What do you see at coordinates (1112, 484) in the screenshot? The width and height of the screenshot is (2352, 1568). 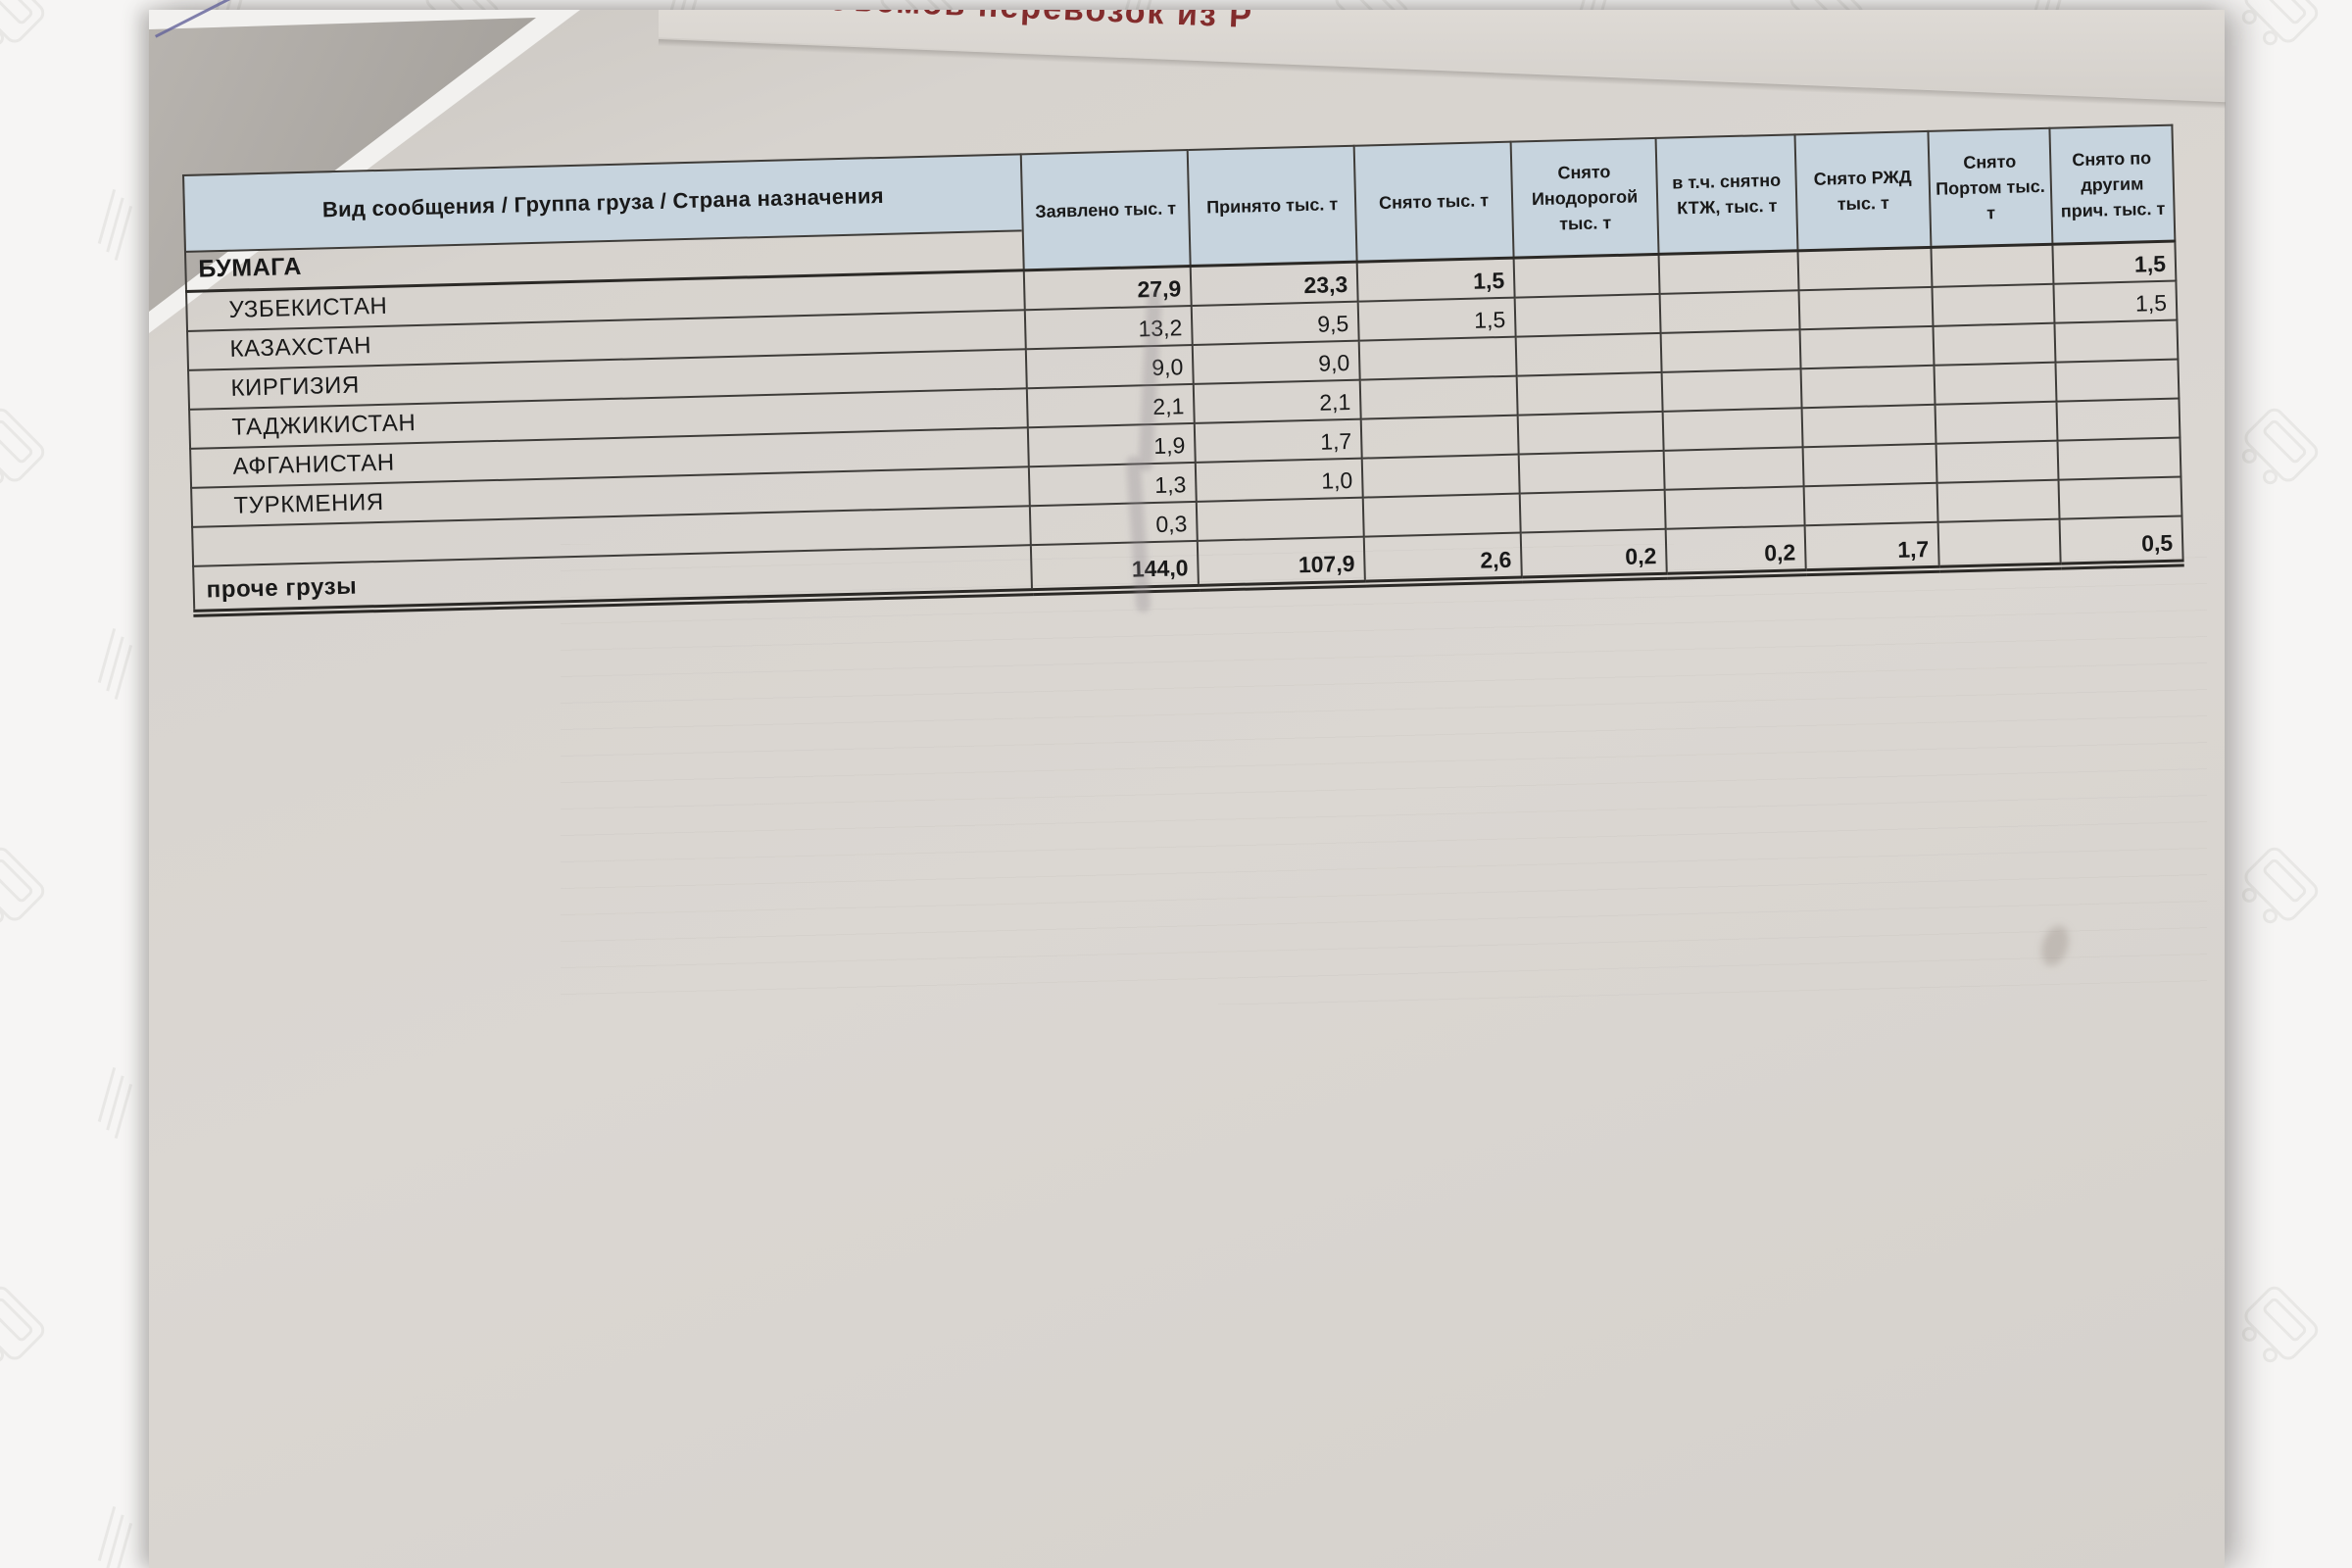 I see `value-cell: 1,3` at bounding box center [1112, 484].